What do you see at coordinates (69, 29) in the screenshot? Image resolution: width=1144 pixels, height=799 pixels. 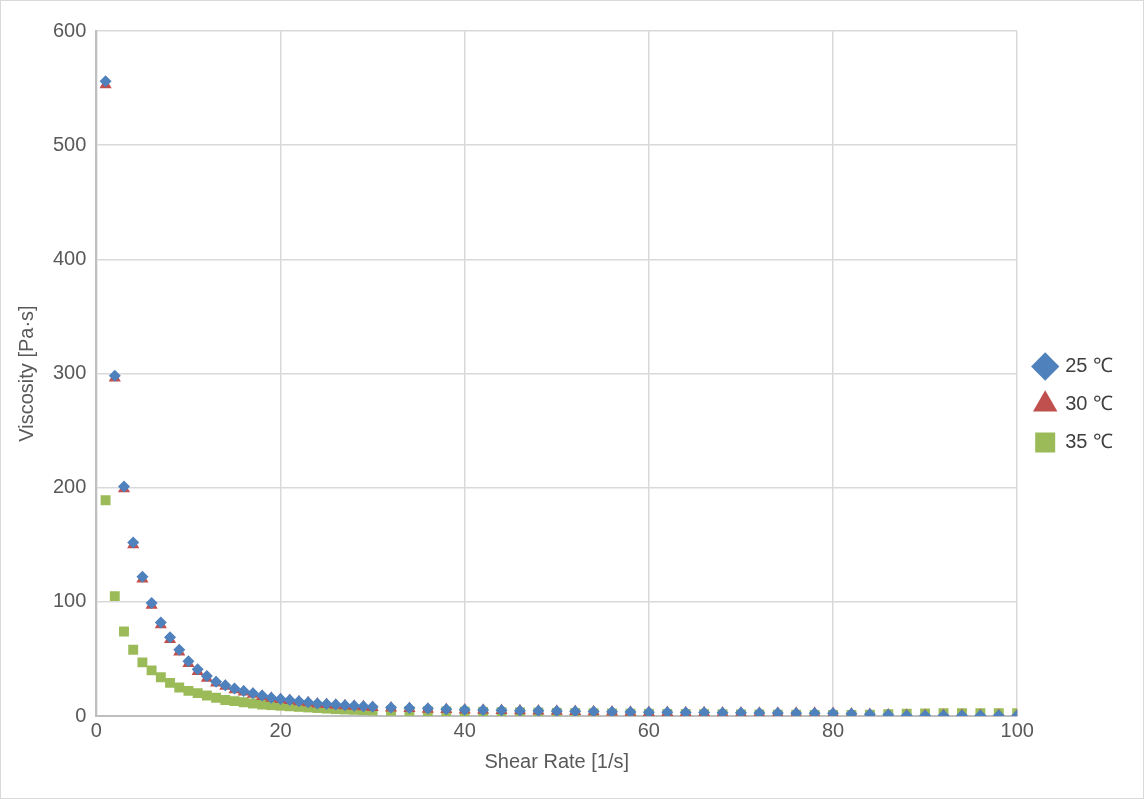 I see `y-tick-label: 600` at bounding box center [69, 29].